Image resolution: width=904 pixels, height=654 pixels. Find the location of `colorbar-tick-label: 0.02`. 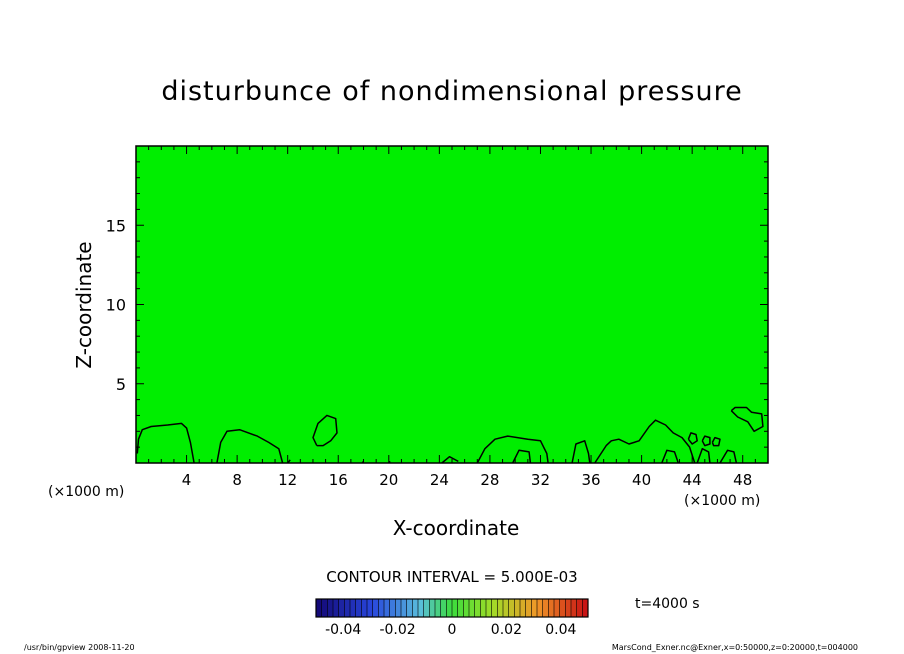

colorbar-tick-label: 0.02 is located at coordinates (506, 630).